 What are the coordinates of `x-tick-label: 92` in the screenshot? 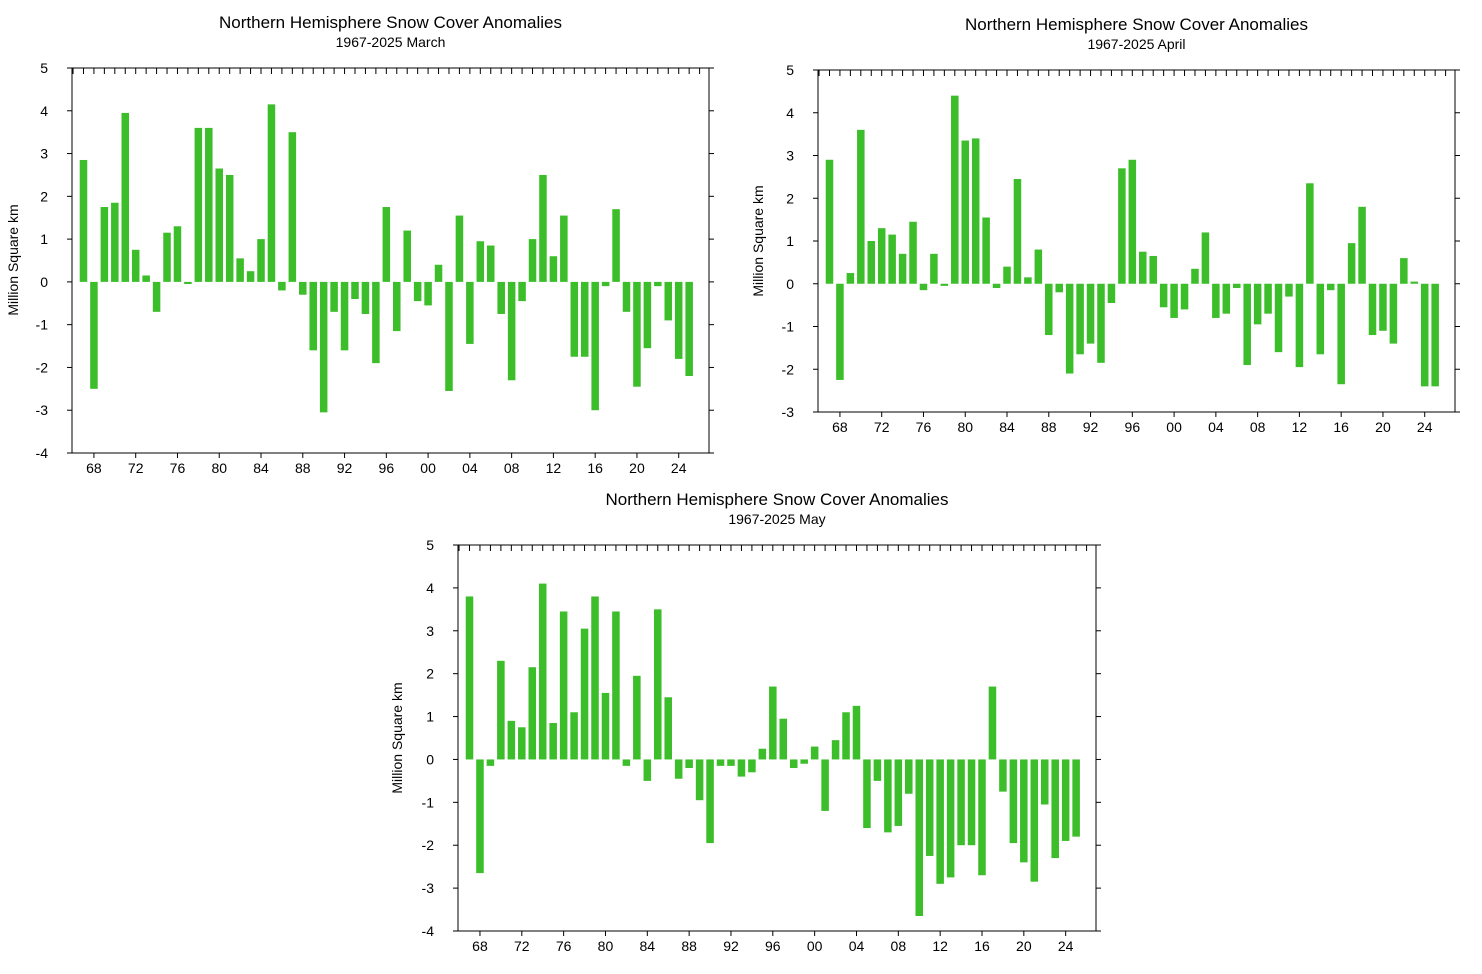 It's located at (1091, 427).